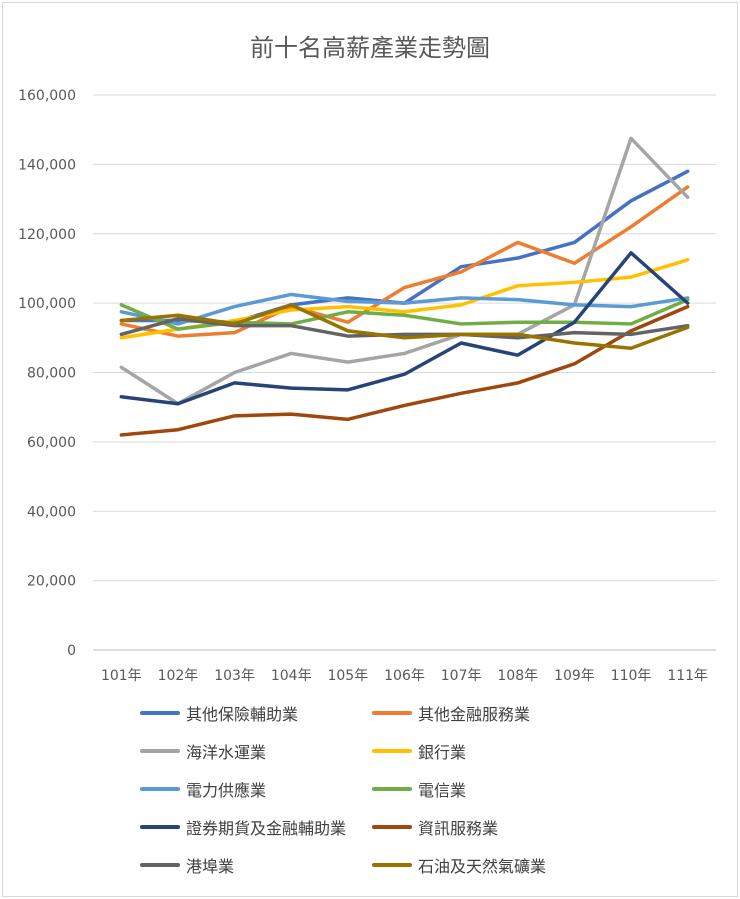  Describe the element at coordinates (461, 676) in the screenshot. I see `x-tick-label: 107年` at that location.